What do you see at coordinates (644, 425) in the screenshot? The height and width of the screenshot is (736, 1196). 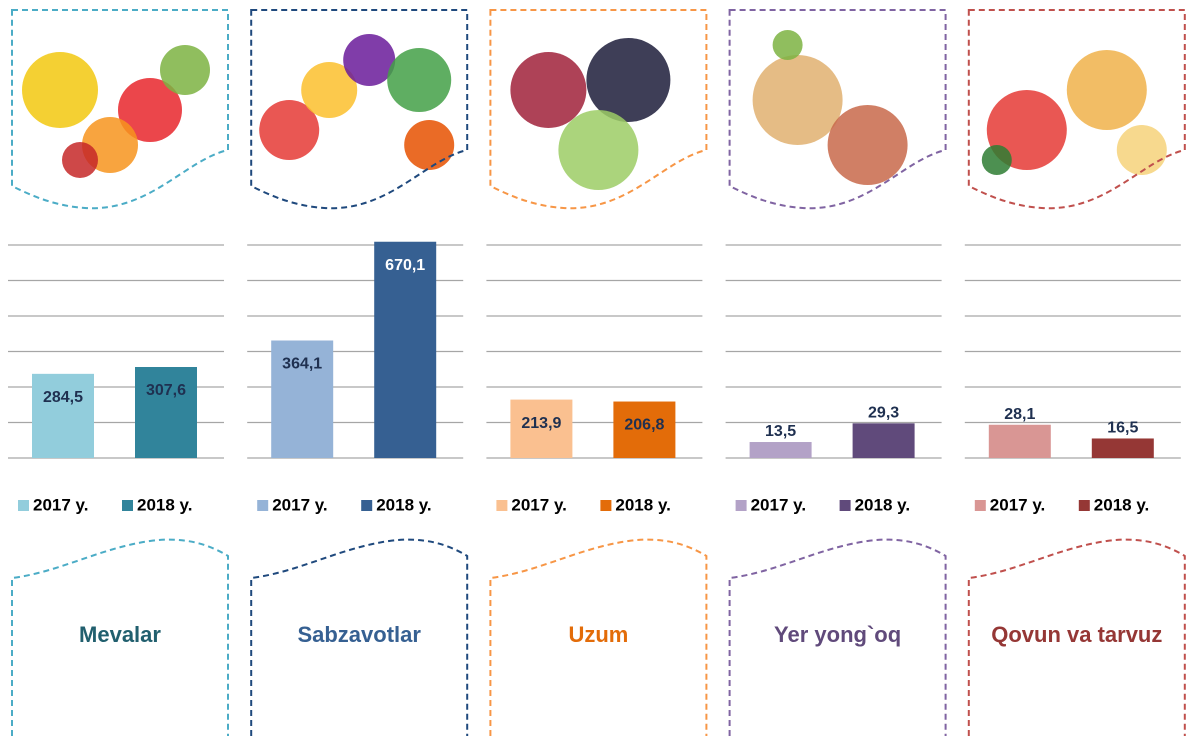 I see `value-label: 206,8` at bounding box center [644, 425].